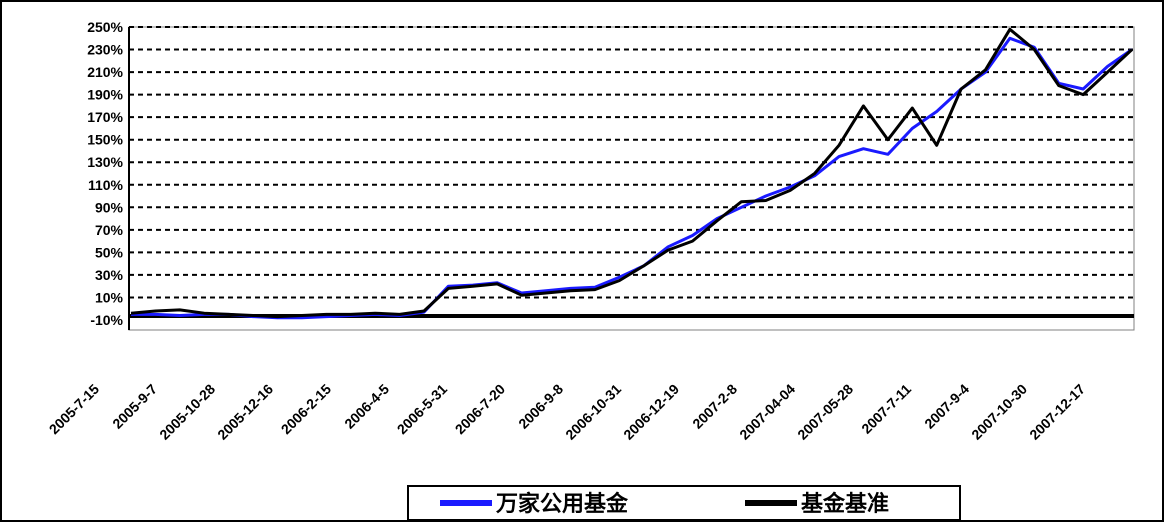 The image size is (1165, 523). What do you see at coordinates (105, 117) in the screenshot?
I see `y-tick-label: 170%` at bounding box center [105, 117].